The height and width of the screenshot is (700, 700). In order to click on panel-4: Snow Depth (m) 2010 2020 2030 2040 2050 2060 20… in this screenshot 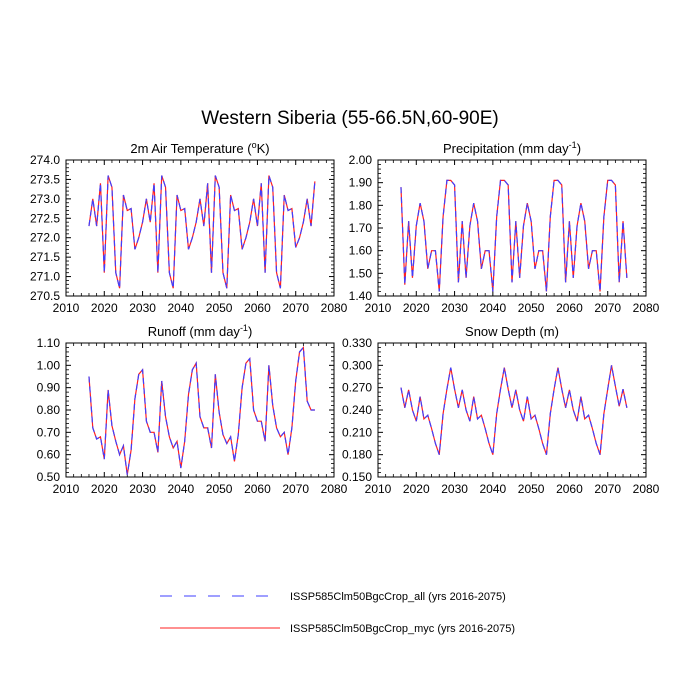, I will do `click(501, 410)`.